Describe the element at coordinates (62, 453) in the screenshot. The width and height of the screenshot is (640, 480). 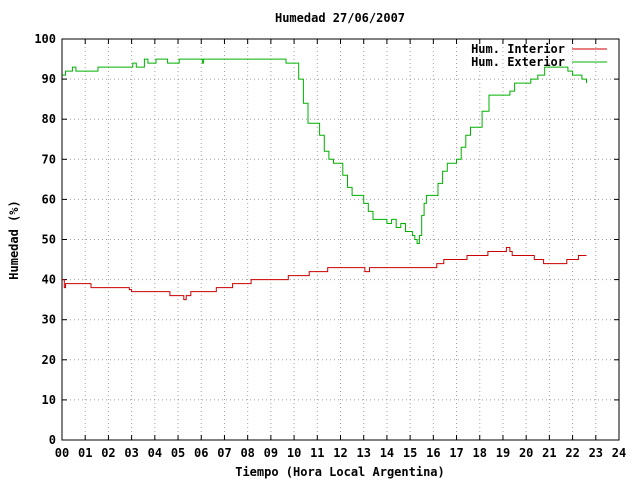
I see `x-tick-label: 00` at that location.